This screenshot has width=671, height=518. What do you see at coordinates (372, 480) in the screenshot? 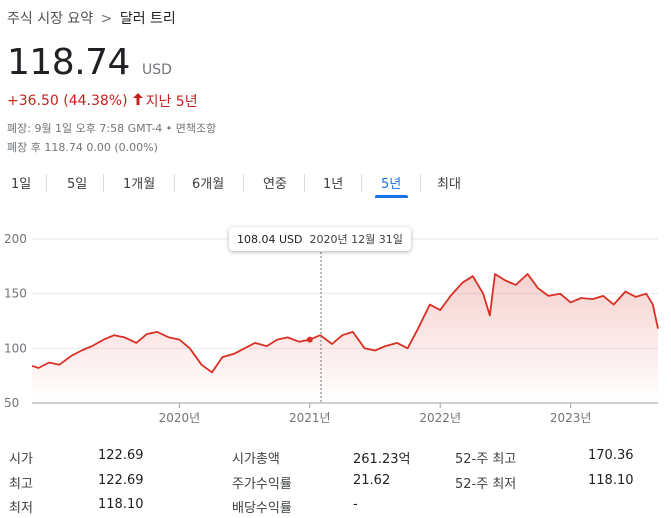
I see `stat-pe-value: 21.62` at bounding box center [372, 480].